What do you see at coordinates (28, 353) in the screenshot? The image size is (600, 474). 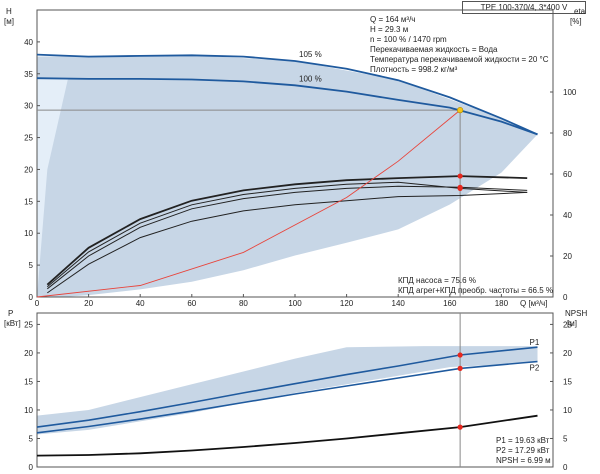 I see `p-tick-label: 20` at bounding box center [28, 353].